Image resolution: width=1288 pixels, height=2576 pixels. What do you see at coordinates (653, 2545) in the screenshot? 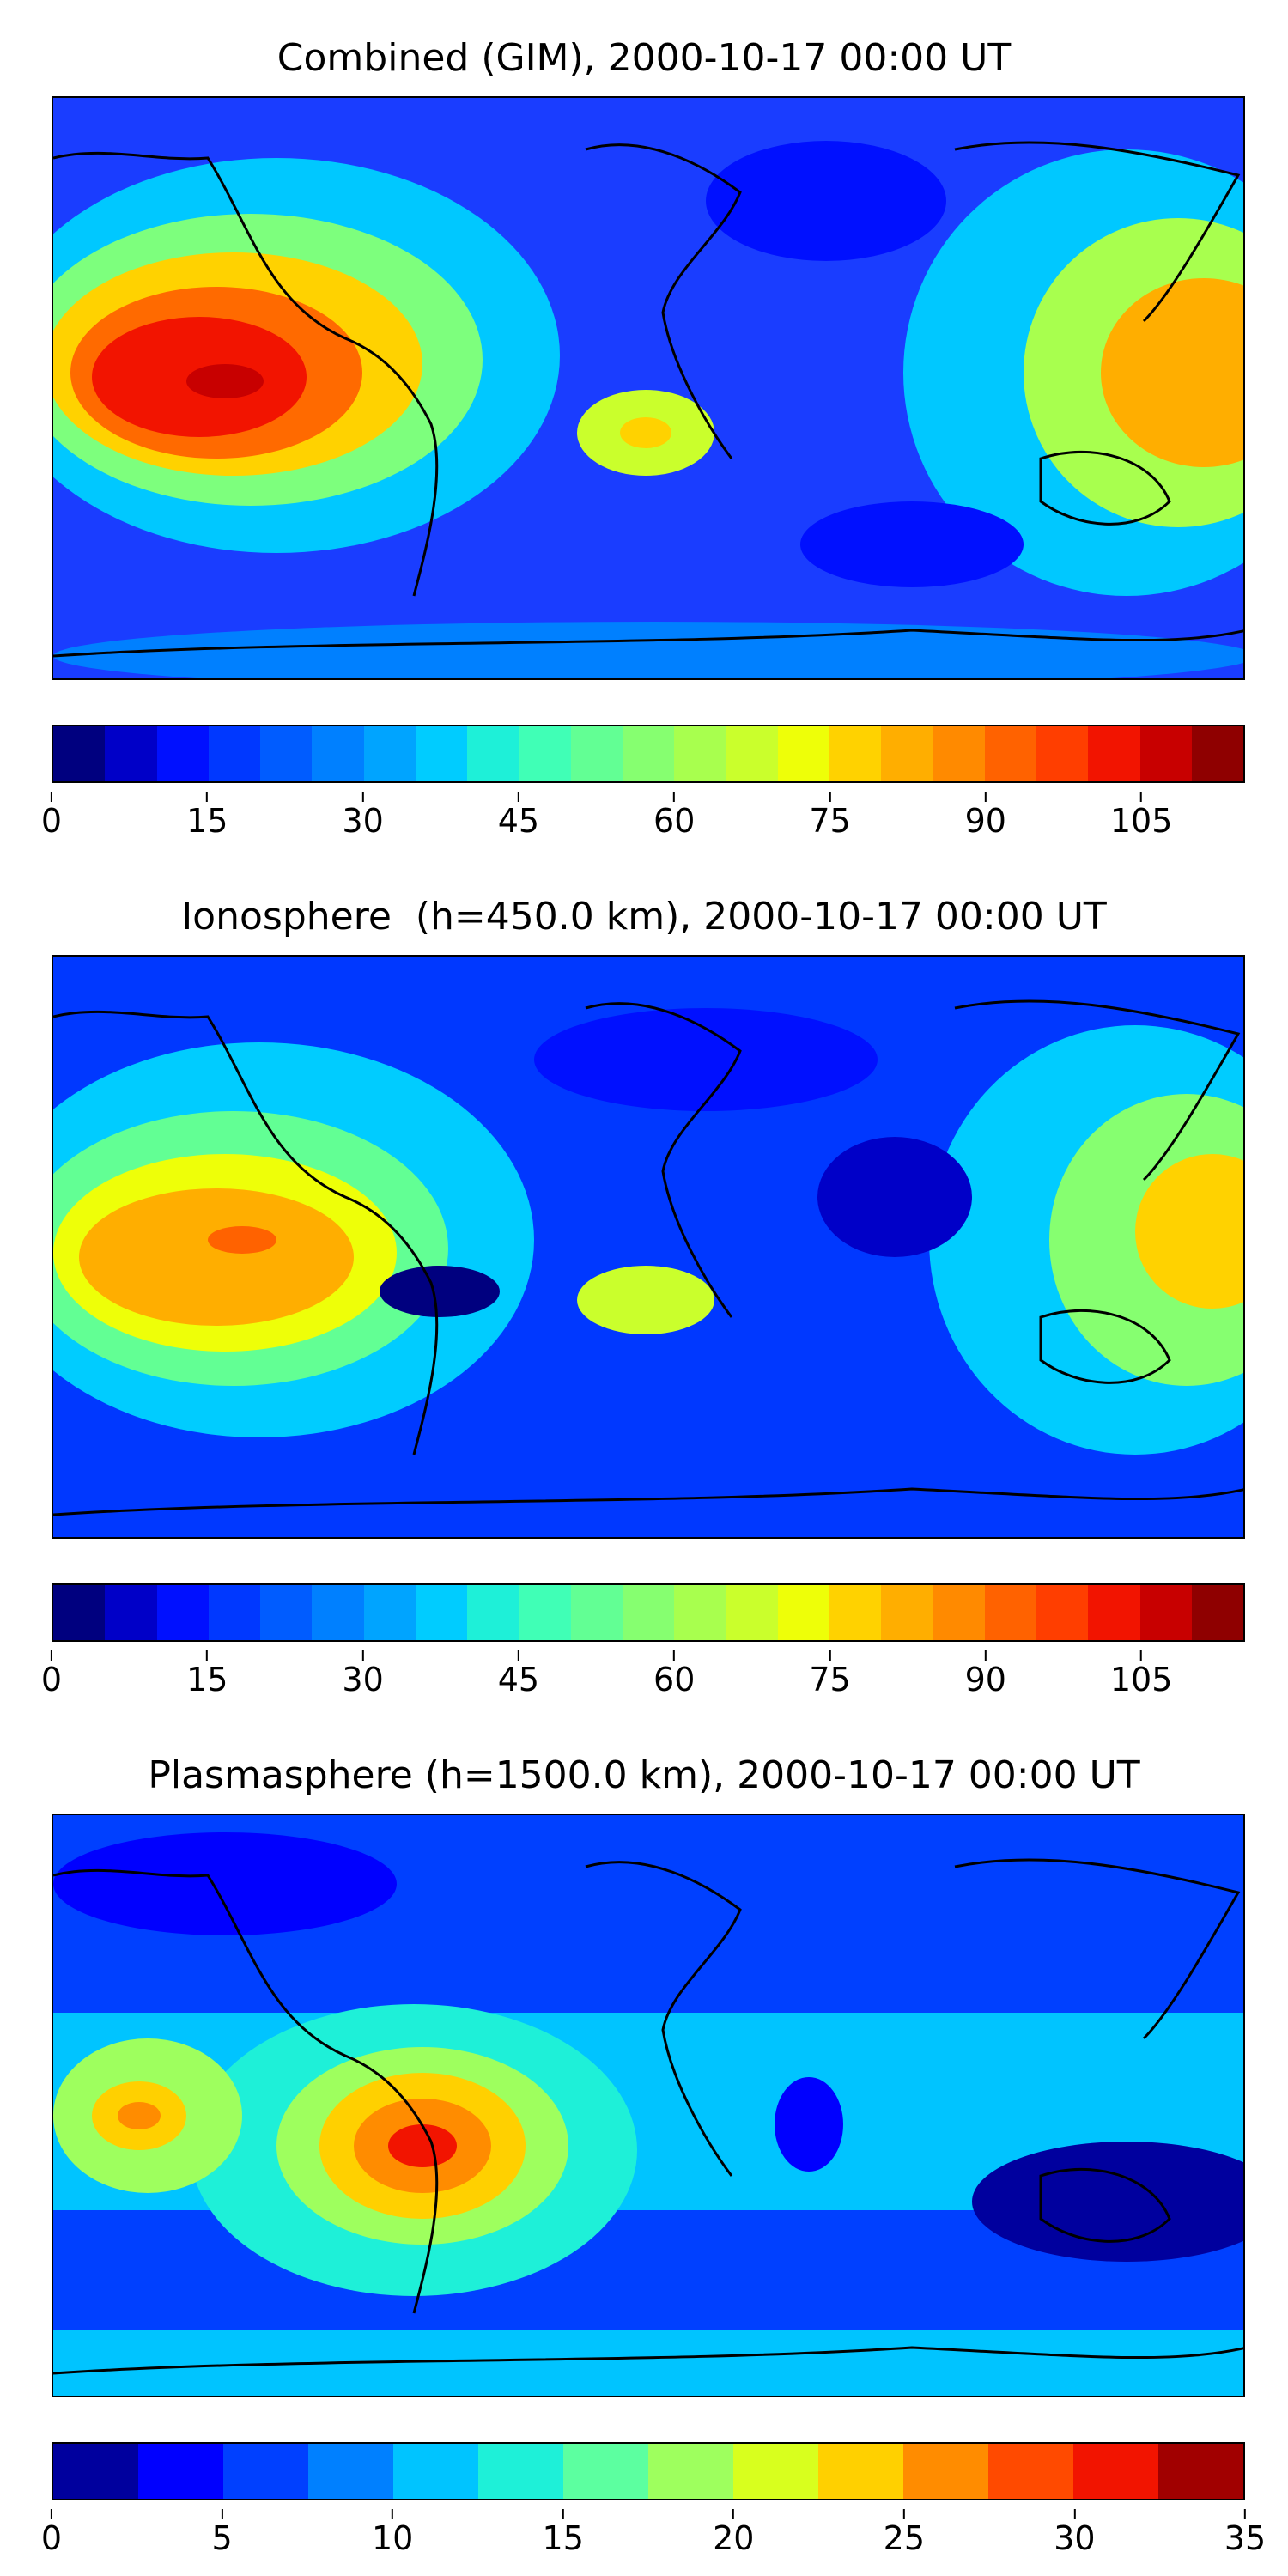
I see `panel-3-colorbar-ticks: 0 5 10 15 20 25 30 35` at bounding box center [653, 2545].